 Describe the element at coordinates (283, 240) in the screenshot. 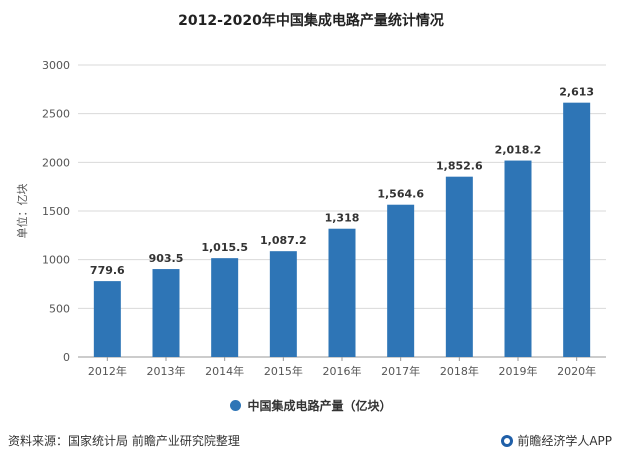

I see `data-label: 1,087.2` at that location.